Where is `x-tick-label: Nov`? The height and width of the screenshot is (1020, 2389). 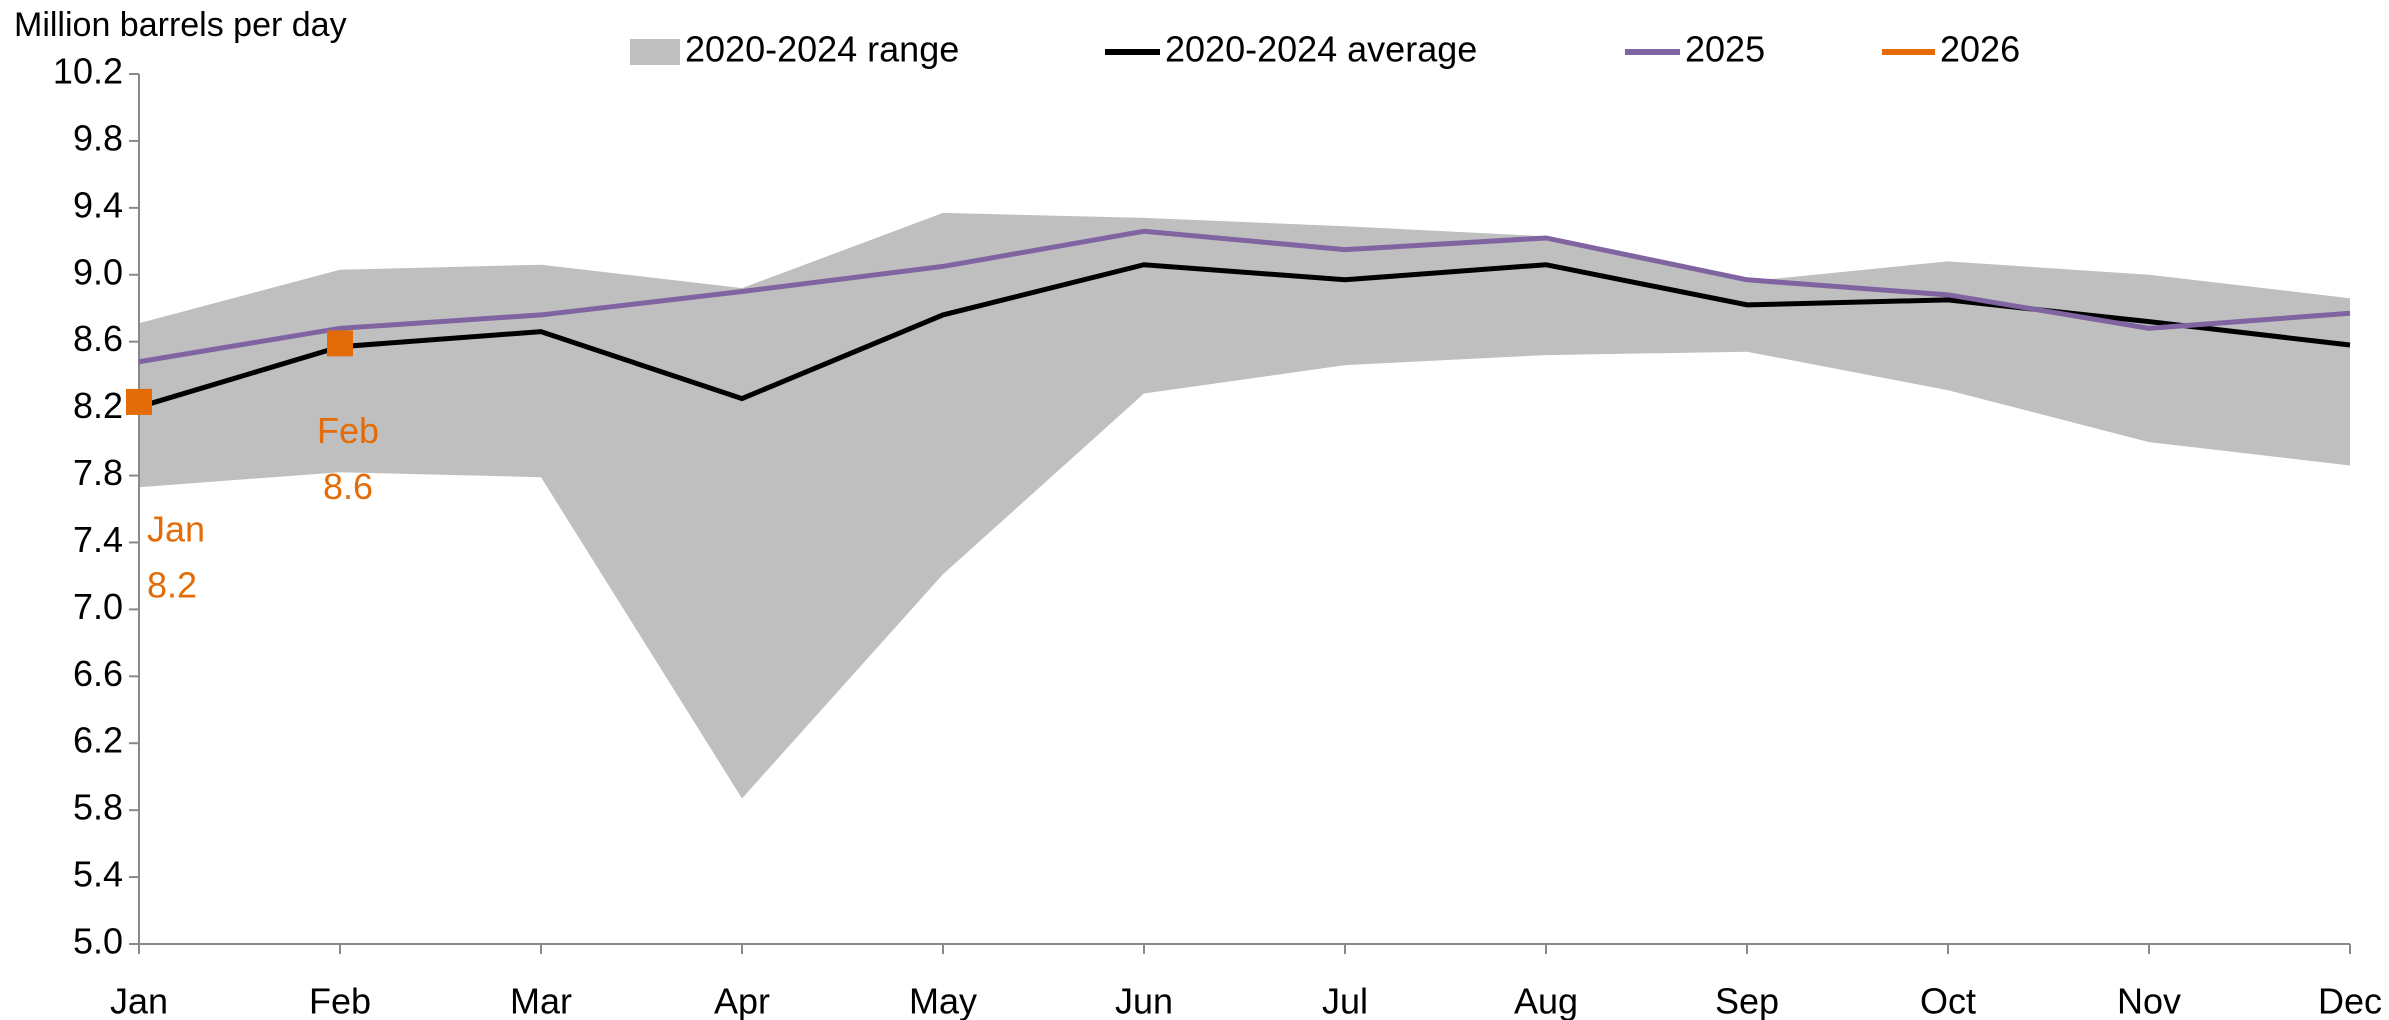
x-tick-label: Nov is located at coordinates (2149, 1000).